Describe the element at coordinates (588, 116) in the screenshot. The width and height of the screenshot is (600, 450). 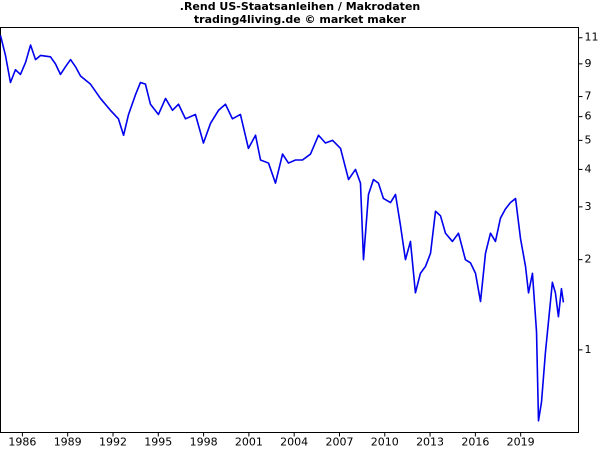
I see `y-tick-label: 6` at that location.